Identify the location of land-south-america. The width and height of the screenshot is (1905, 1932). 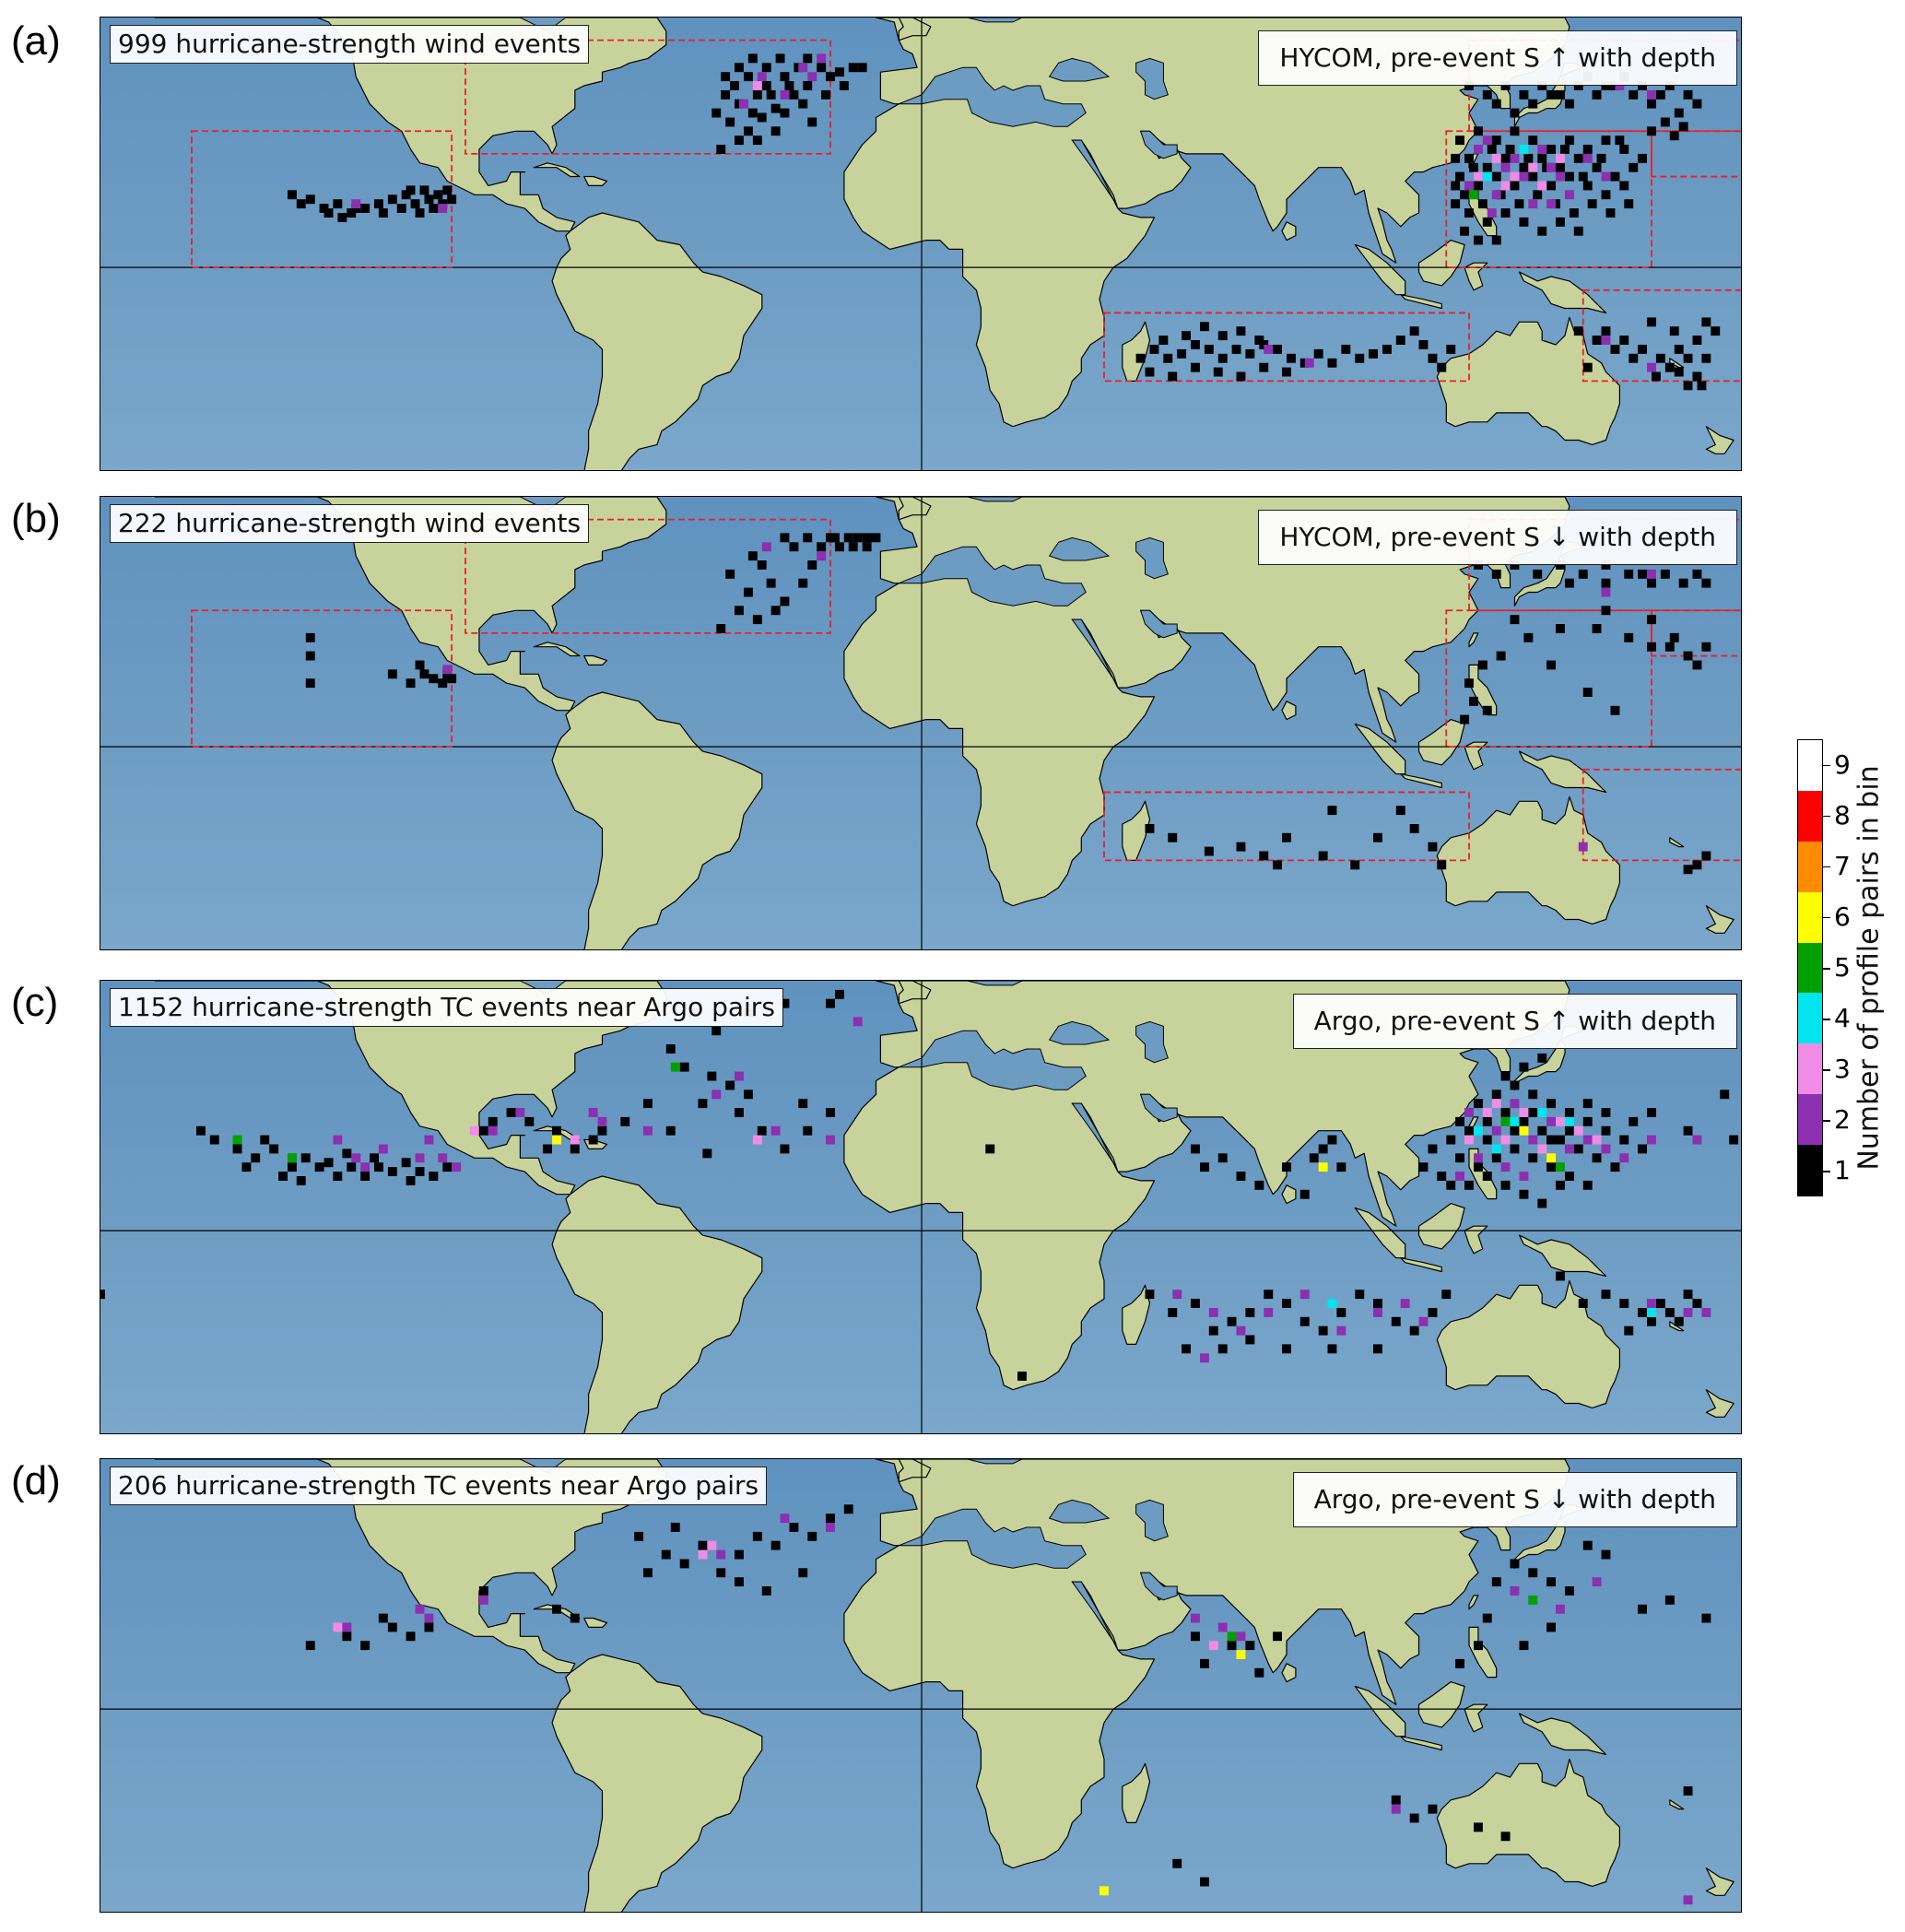
(657, 341).